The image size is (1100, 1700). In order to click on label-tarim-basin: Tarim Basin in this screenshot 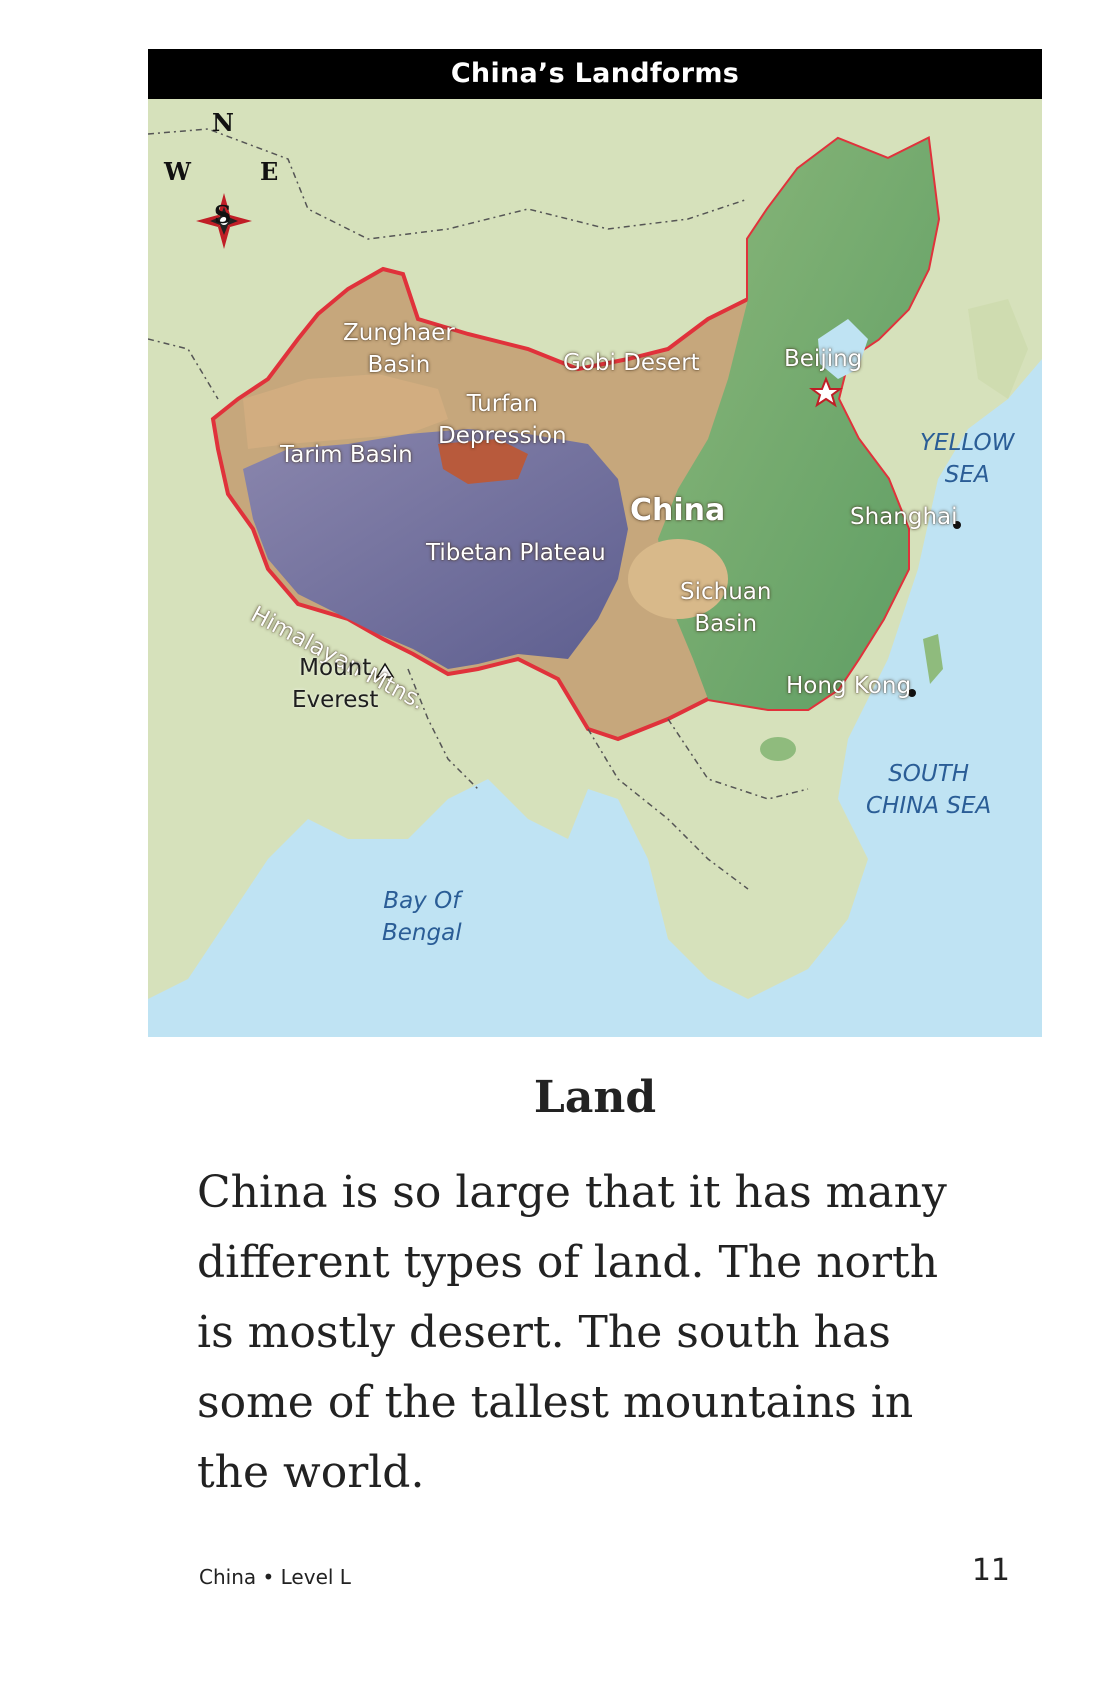, I will do `click(346, 455)`.